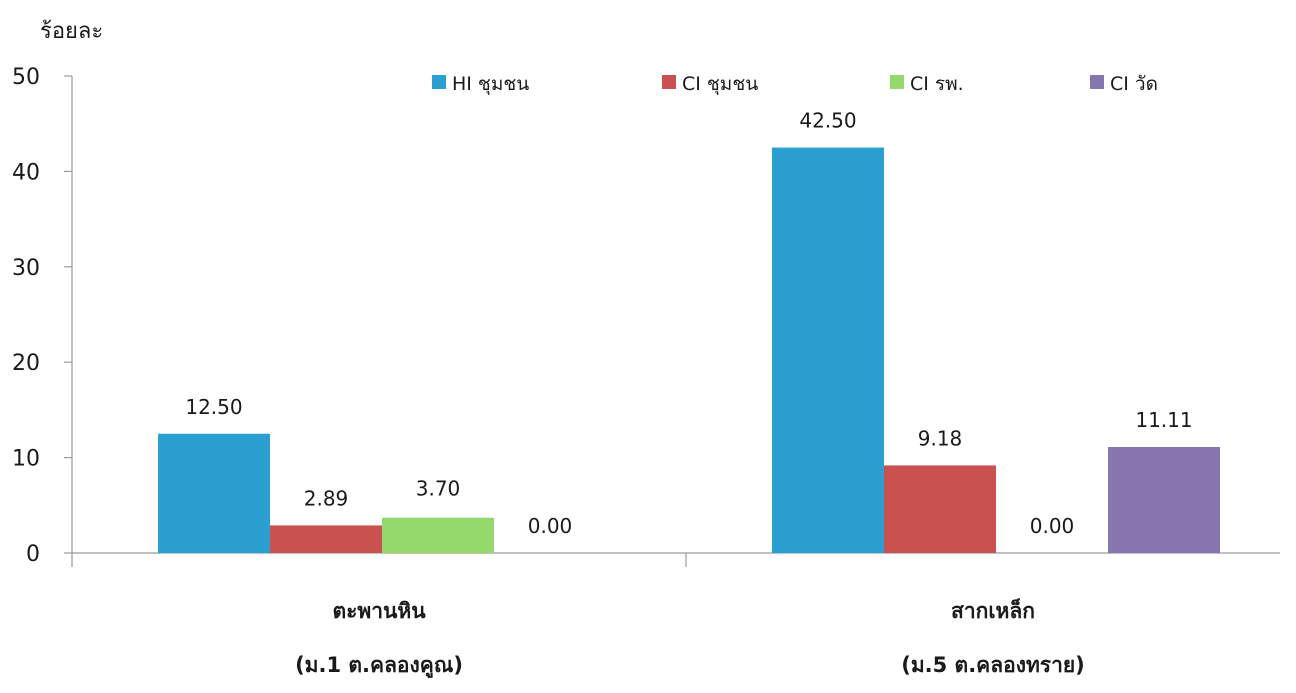  Describe the element at coordinates (438, 489) in the screenshot. I see `data-label: 3.70` at that location.